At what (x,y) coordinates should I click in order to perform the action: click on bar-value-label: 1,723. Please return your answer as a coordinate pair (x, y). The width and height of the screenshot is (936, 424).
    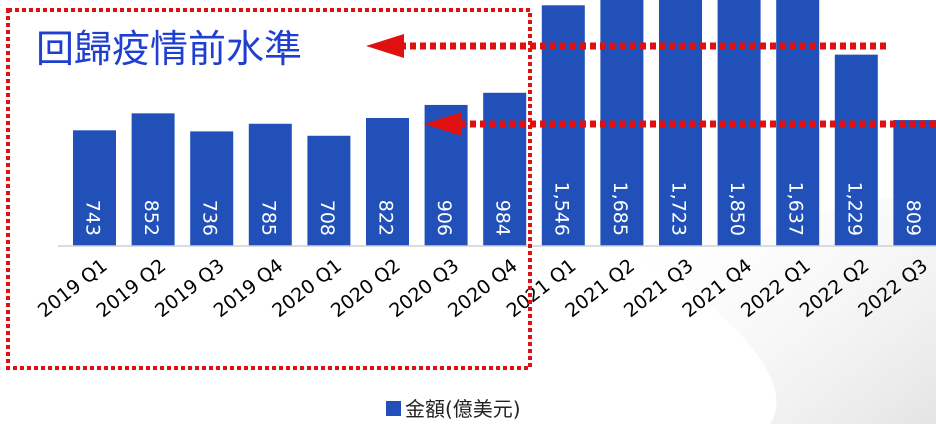
    Looking at the image, I should click on (679, 209).